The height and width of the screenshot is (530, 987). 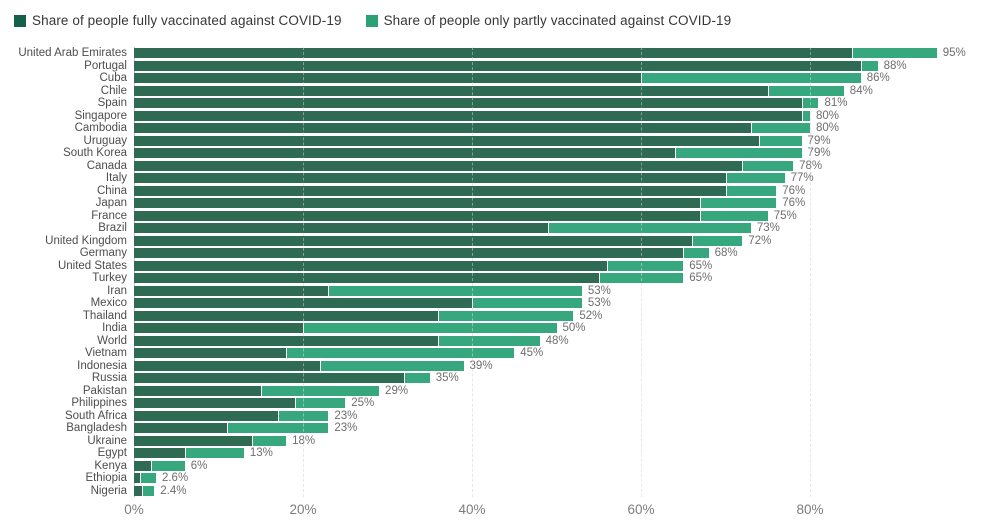 What do you see at coordinates (591, 315) in the screenshot?
I see `bar-value-label: 52%` at bounding box center [591, 315].